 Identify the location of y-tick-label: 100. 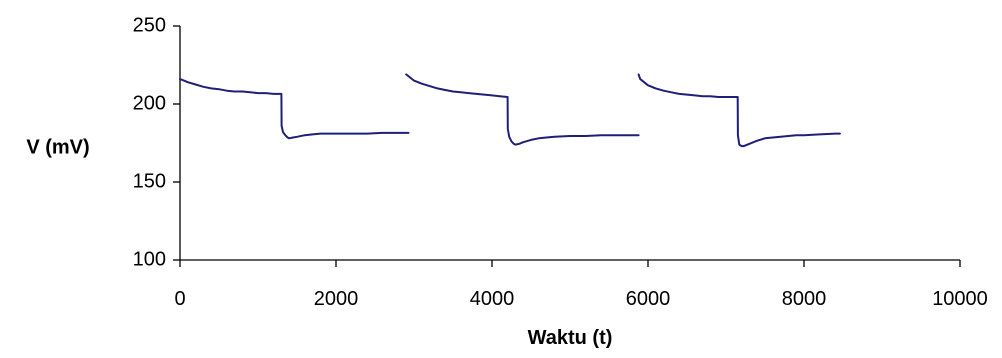
(149, 259).